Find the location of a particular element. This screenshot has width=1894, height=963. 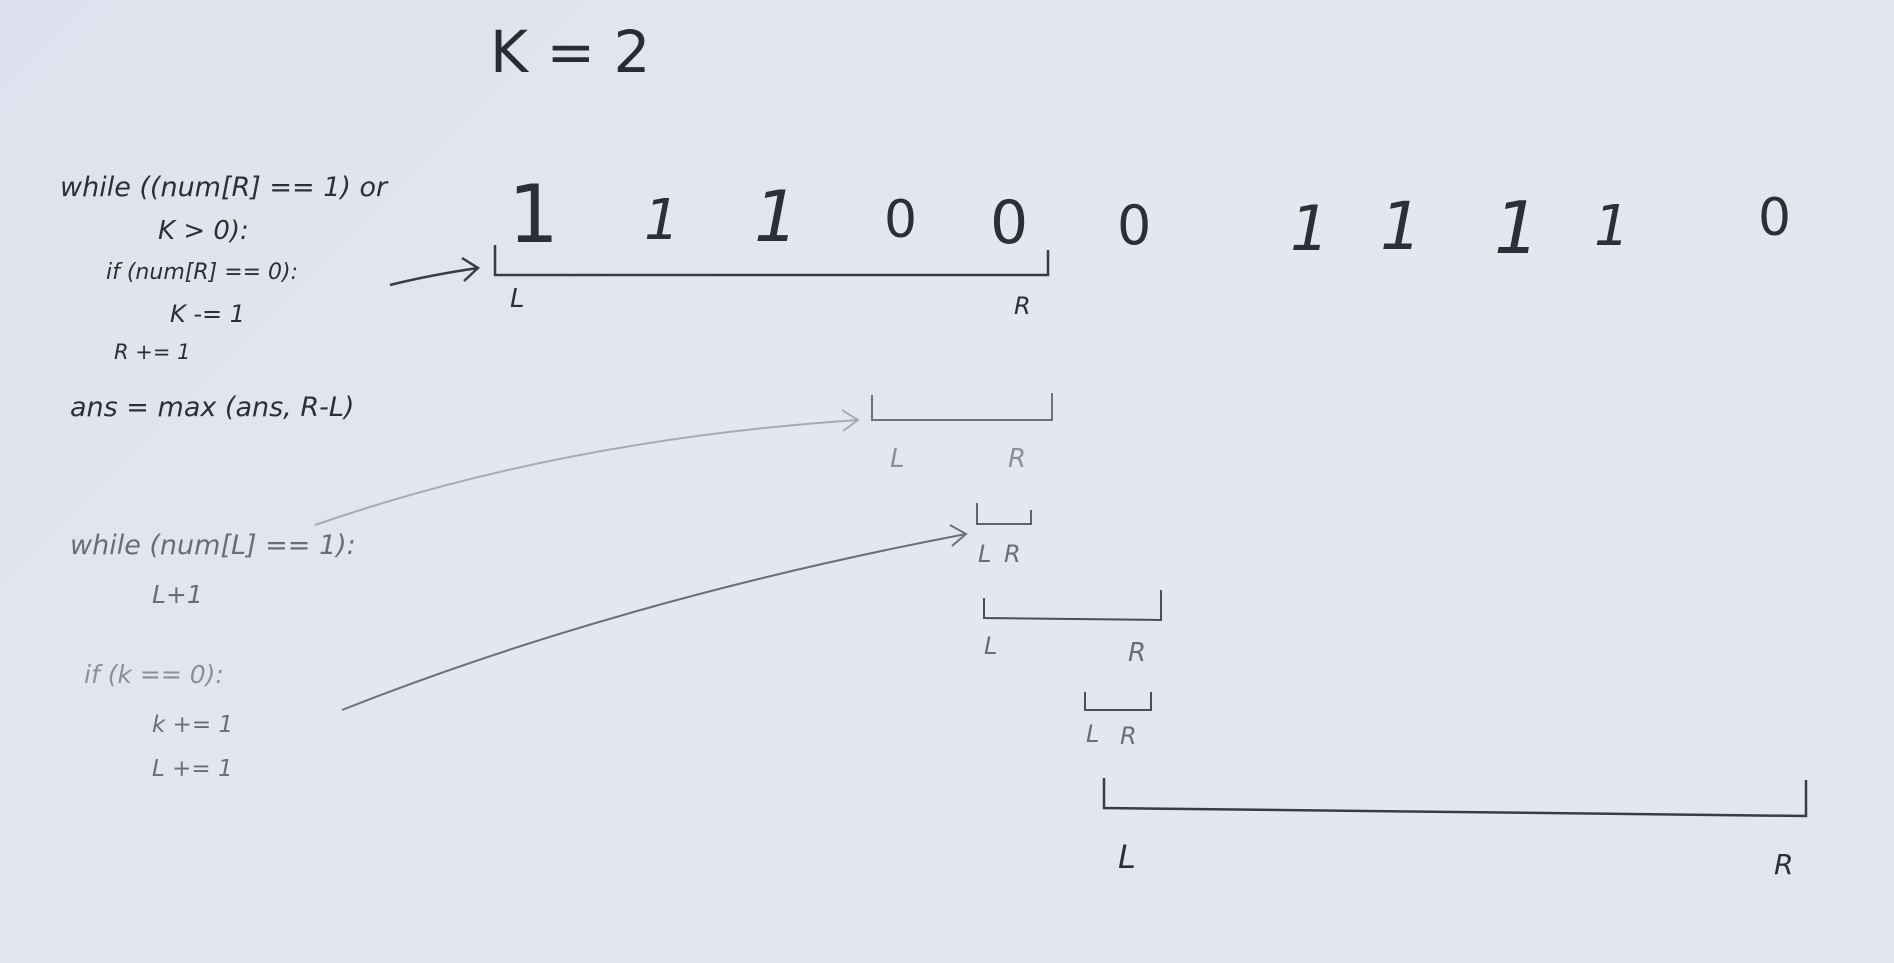

array-digit-4: 0 is located at coordinates (1009, 223).